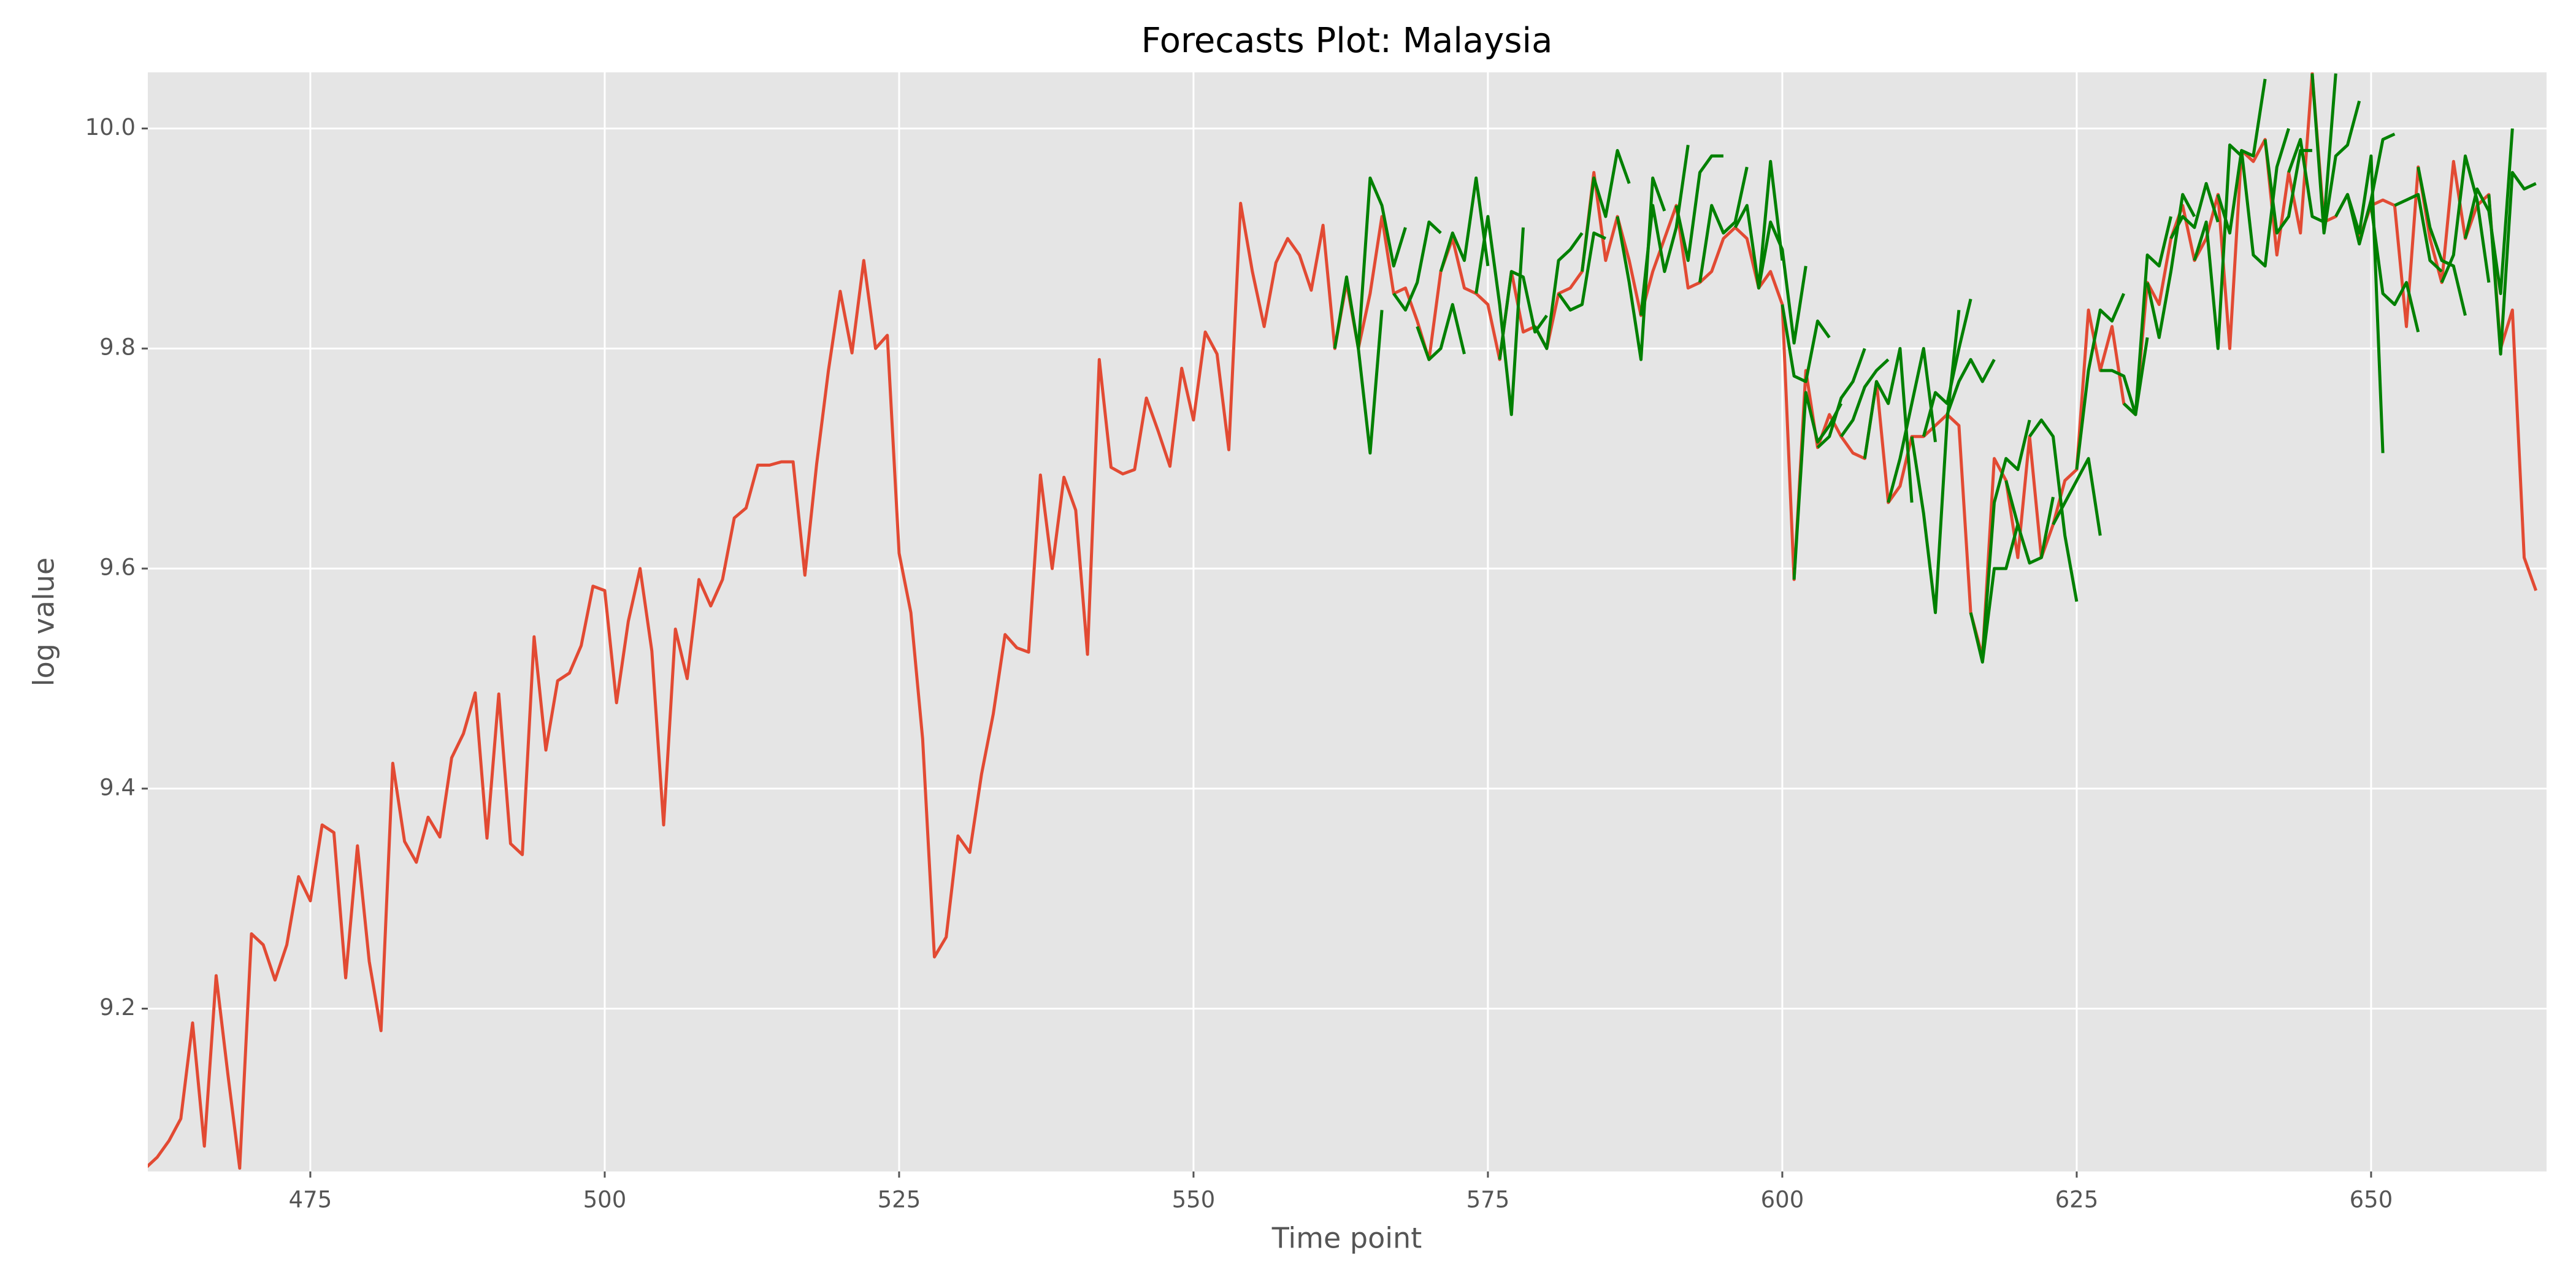  What do you see at coordinates (117, 1007) in the screenshot?
I see `y-tick-label: 9.2` at bounding box center [117, 1007].